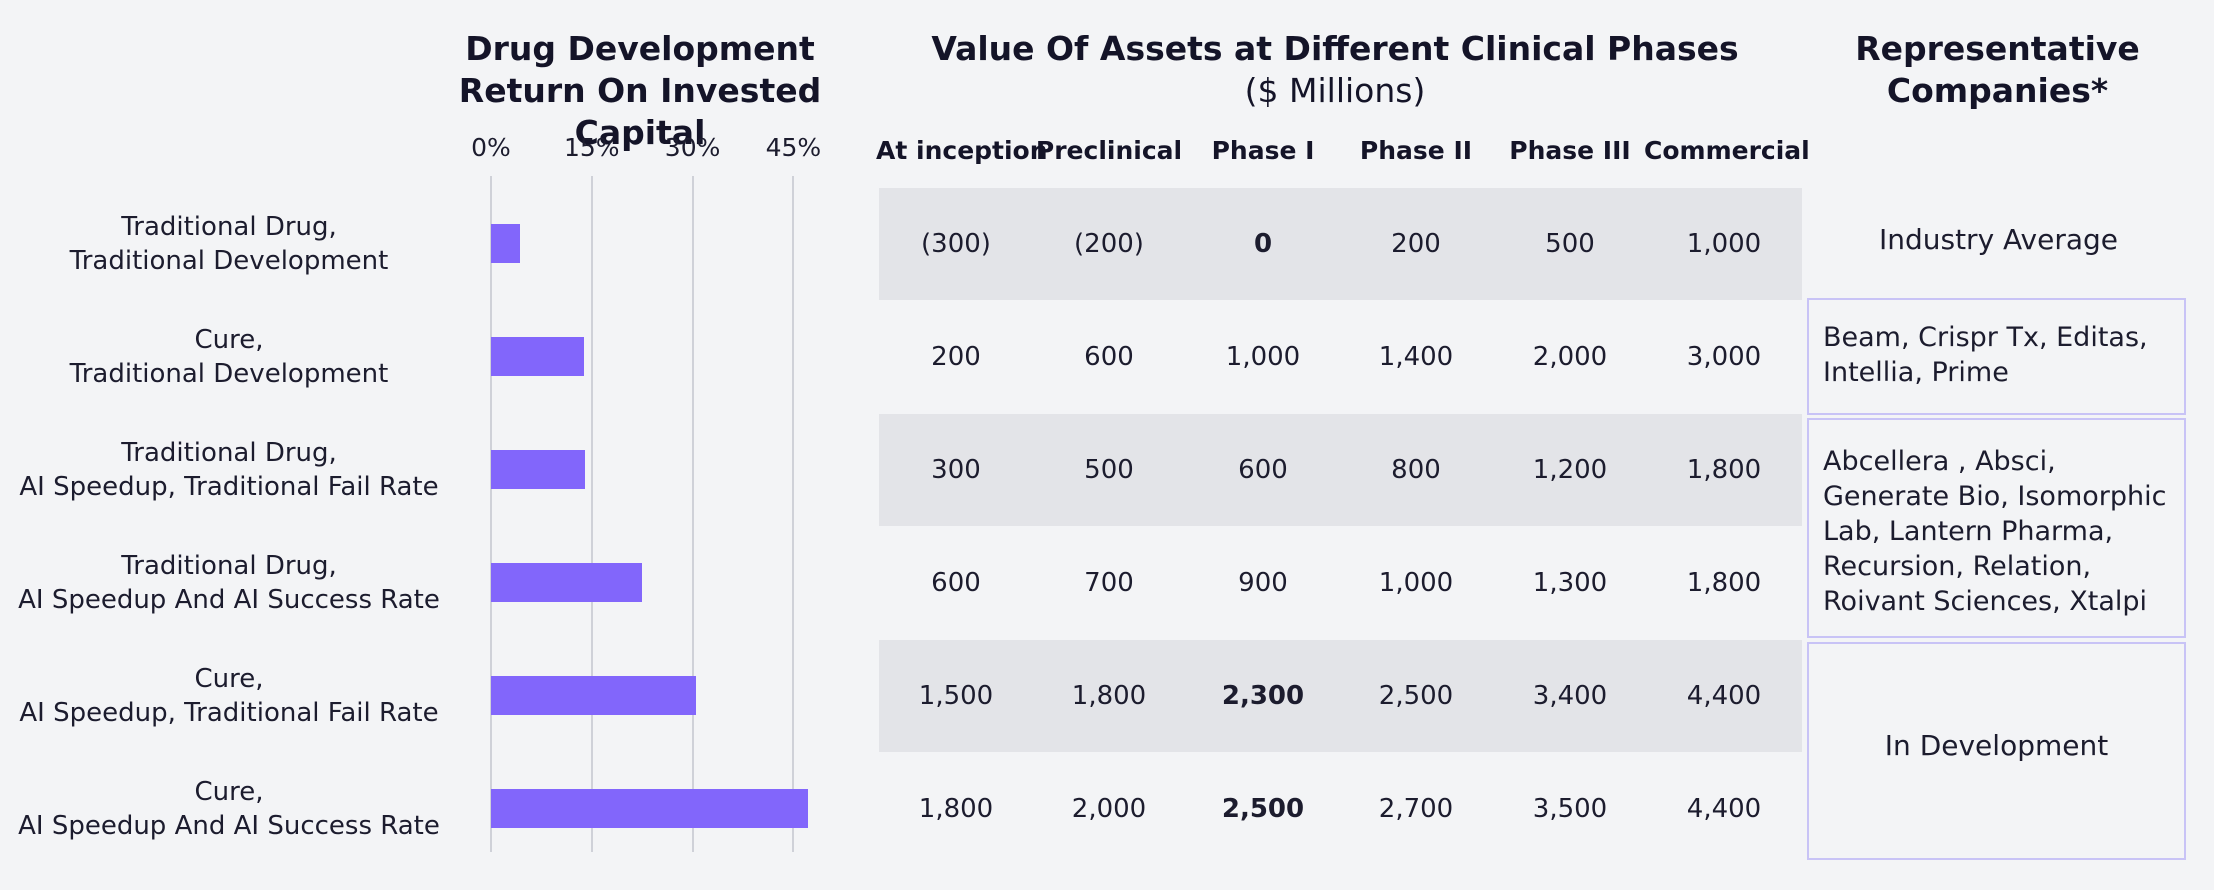  I want to click on x-tick-label: 15%, so click(592, 147).